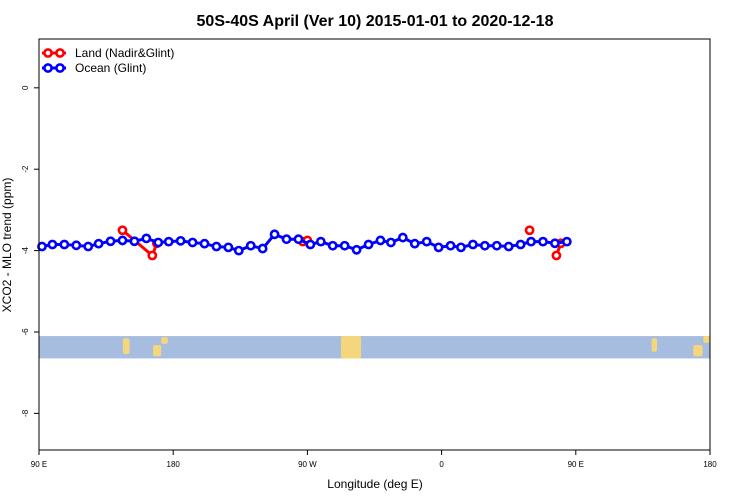 This screenshot has width=750, height=500. What do you see at coordinates (25, 413) in the screenshot?
I see `y-tick-label: -8` at bounding box center [25, 413].